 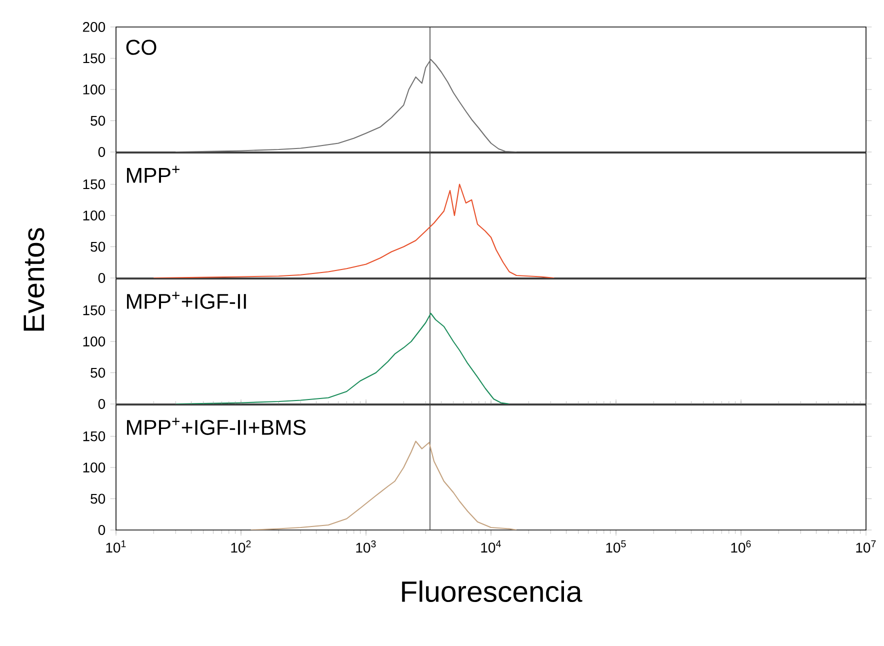 I want to click on text: MPP$^{+}$+IGF-II+BMS, so click(x=216, y=426).